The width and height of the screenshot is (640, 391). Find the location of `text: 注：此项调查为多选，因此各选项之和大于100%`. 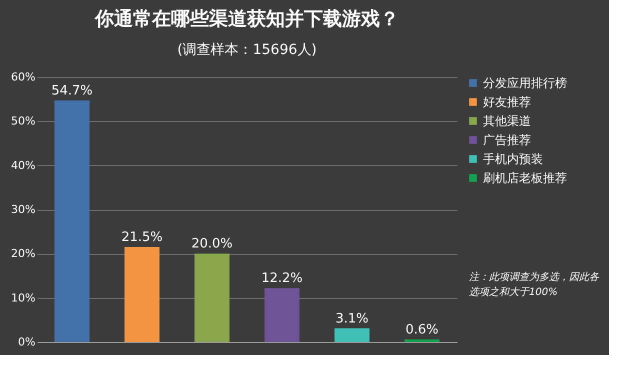

text: 注：此项调查为多选，因此各选项之和大于100% is located at coordinates (534, 284).